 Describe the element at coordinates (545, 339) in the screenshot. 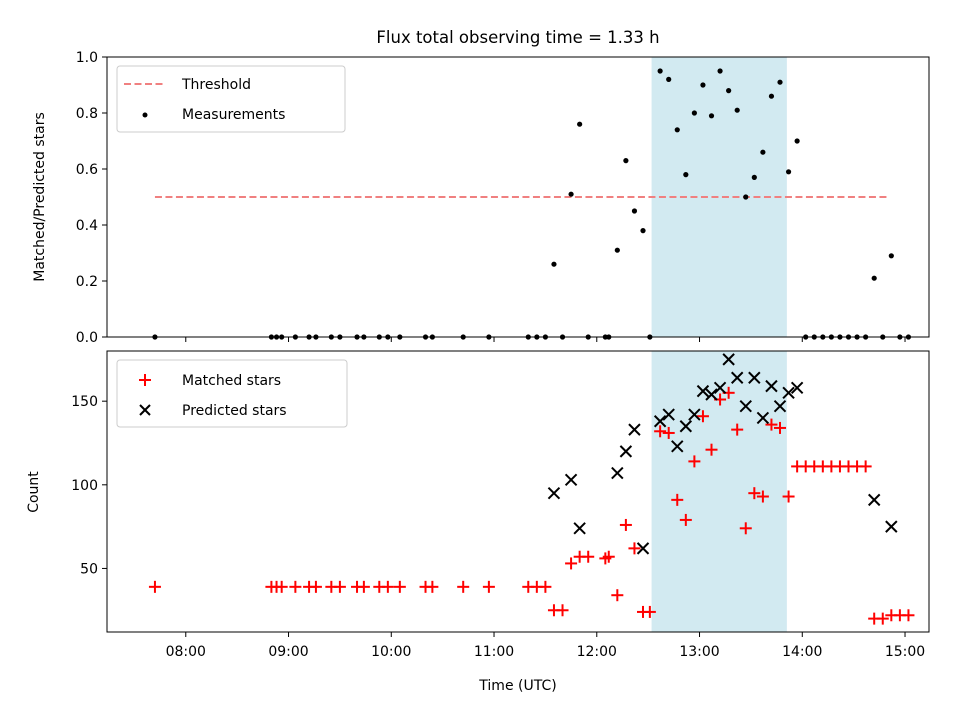

I see `top-x-axis-ticks` at that location.